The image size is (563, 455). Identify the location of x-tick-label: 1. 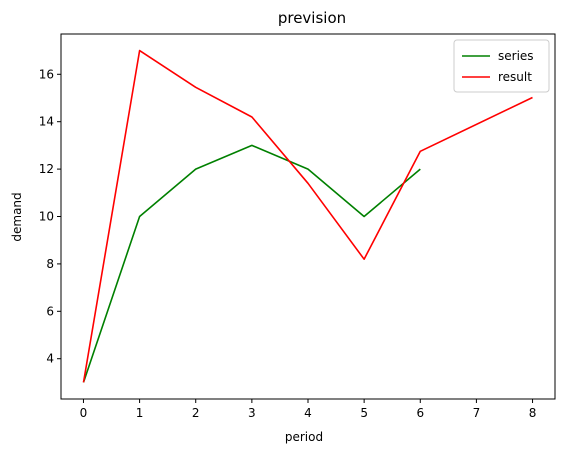
(140, 413).